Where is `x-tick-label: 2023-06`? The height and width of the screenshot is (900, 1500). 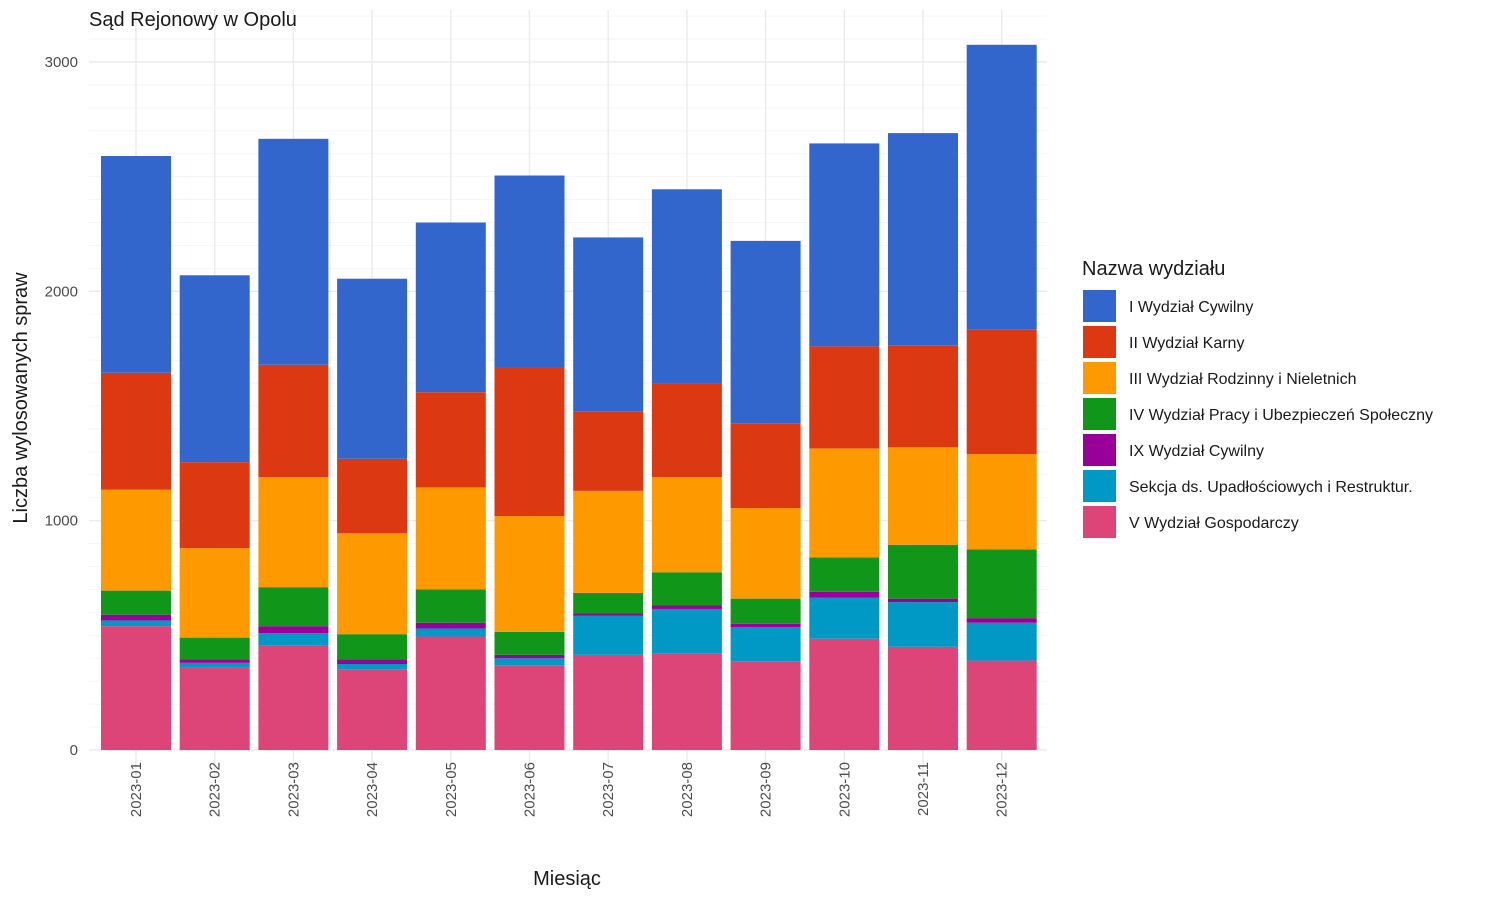 x-tick-label: 2023-06 is located at coordinates (530, 789).